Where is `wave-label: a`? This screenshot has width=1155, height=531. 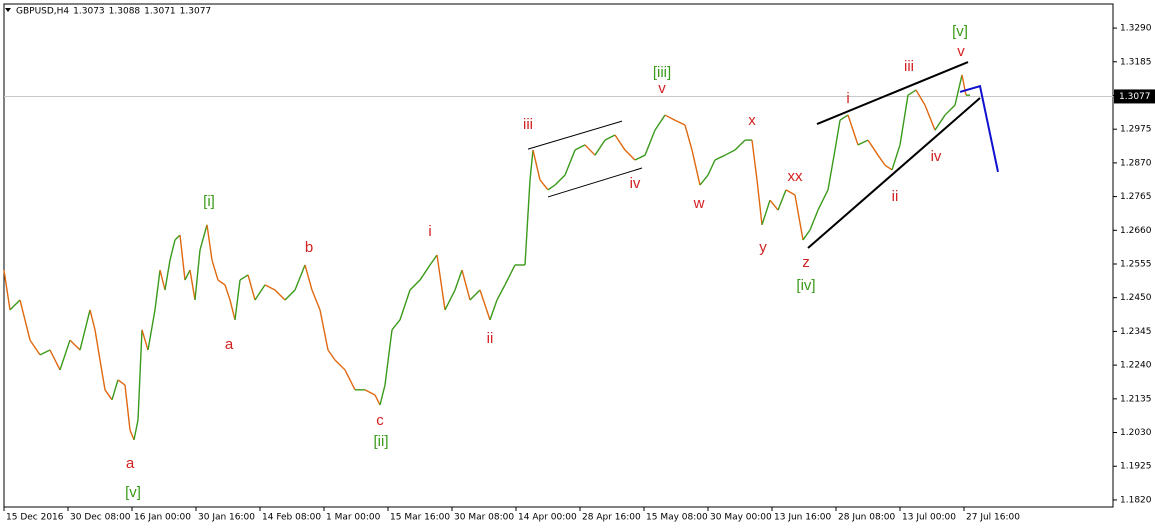
wave-label: a is located at coordinates (130, 463).